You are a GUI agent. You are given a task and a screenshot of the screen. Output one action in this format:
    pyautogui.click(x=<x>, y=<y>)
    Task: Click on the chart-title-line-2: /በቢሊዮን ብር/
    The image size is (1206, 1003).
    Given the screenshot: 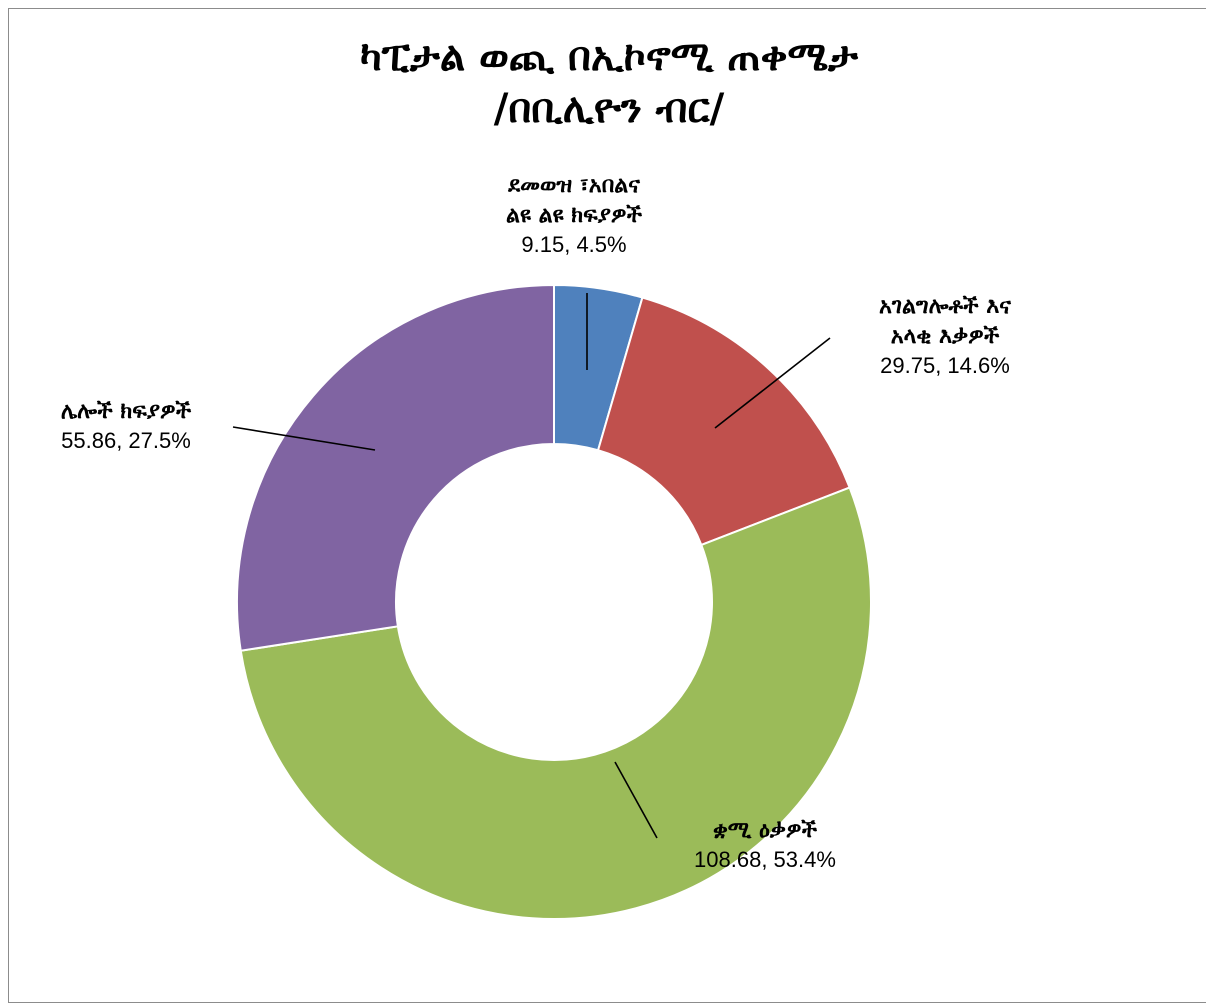 What is the action you would take?
    pyautogui.click(x=609, y=109)
    